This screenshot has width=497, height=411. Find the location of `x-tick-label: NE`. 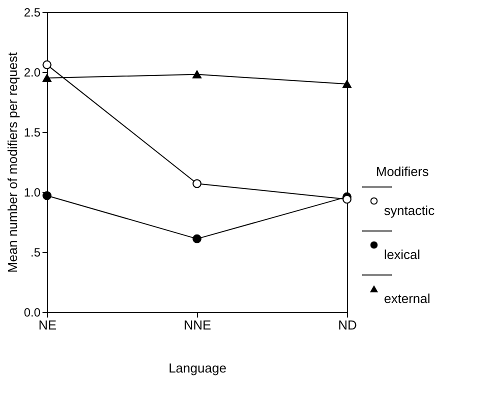

x-tick-label: NE is located at coordinates (47, 325).